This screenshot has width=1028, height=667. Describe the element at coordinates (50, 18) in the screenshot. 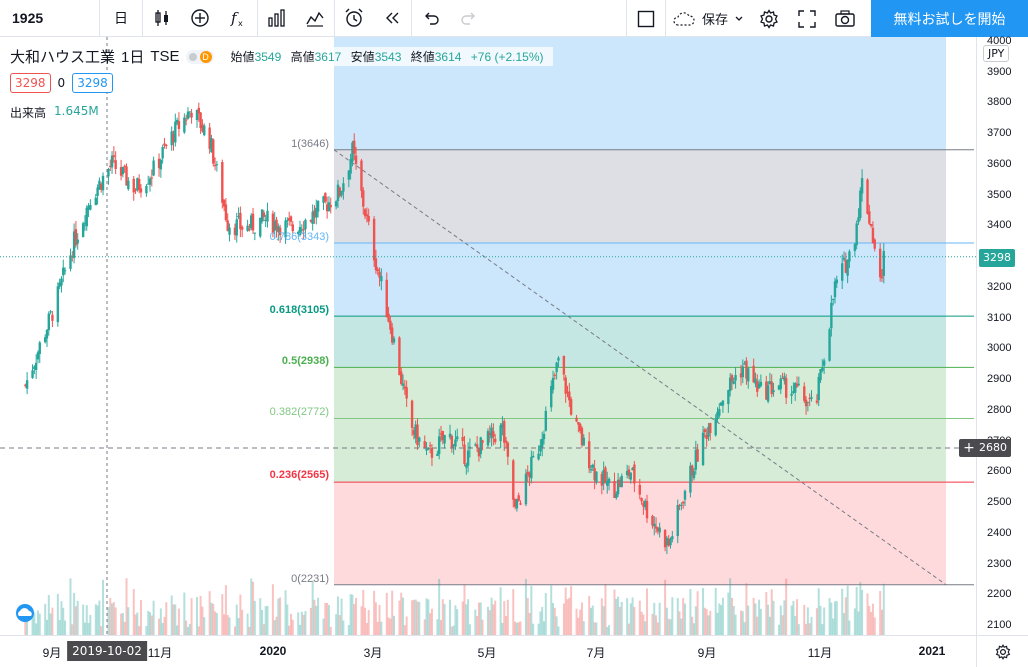

I see `symbol-search-button: 1925` at that location.